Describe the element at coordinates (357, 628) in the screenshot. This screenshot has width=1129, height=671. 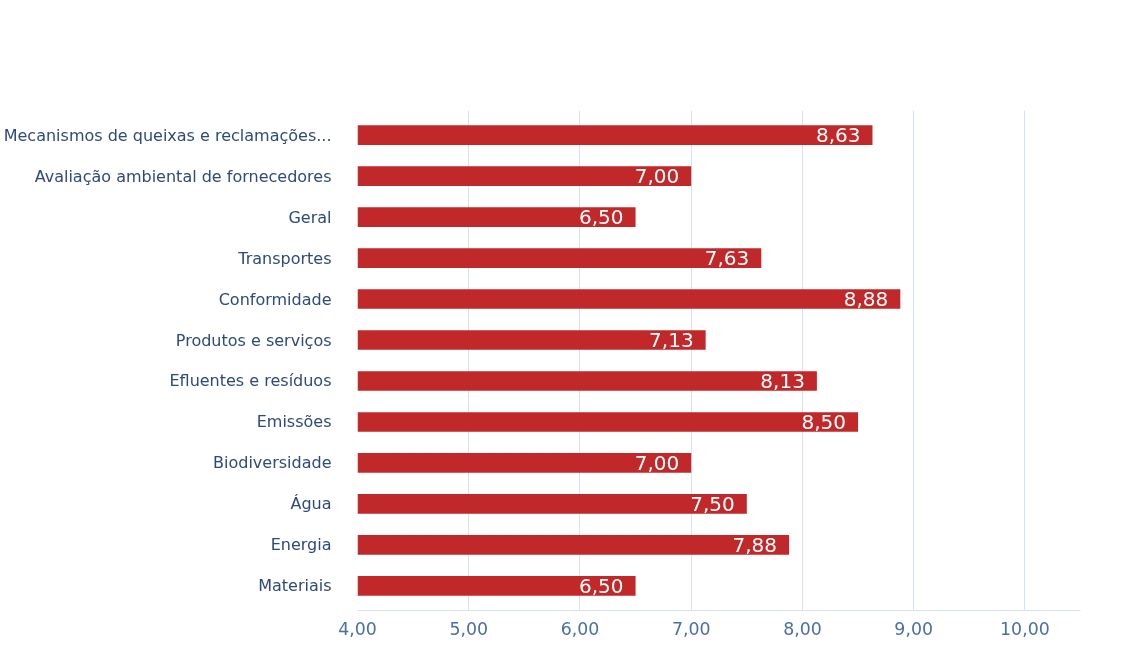
I see `x-tick-label: 4,00` at that location.